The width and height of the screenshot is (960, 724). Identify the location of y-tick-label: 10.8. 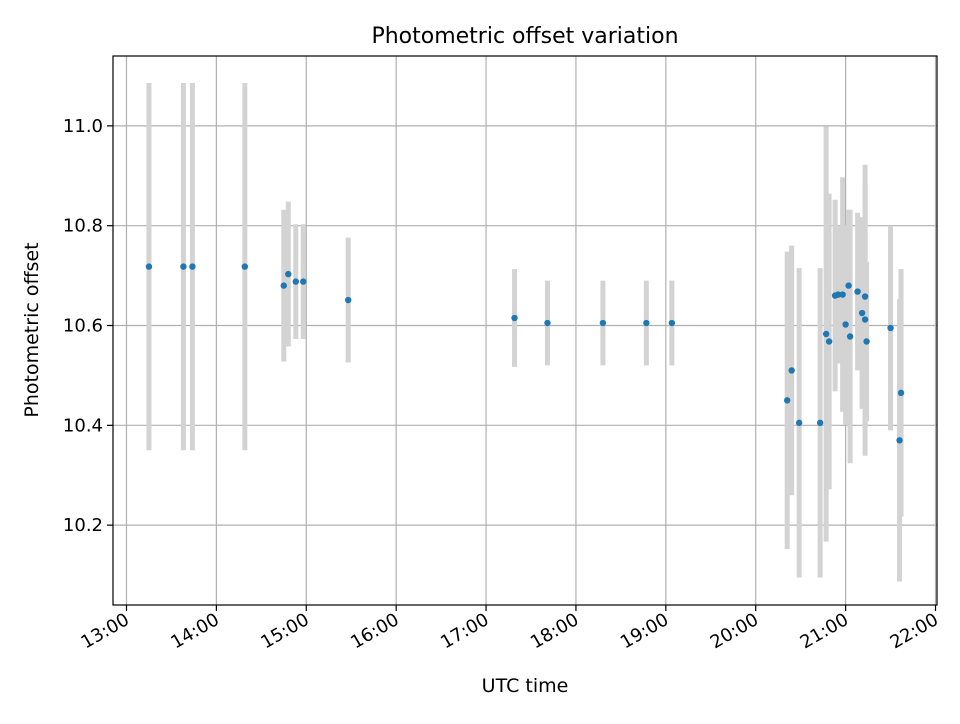
(83, 226).